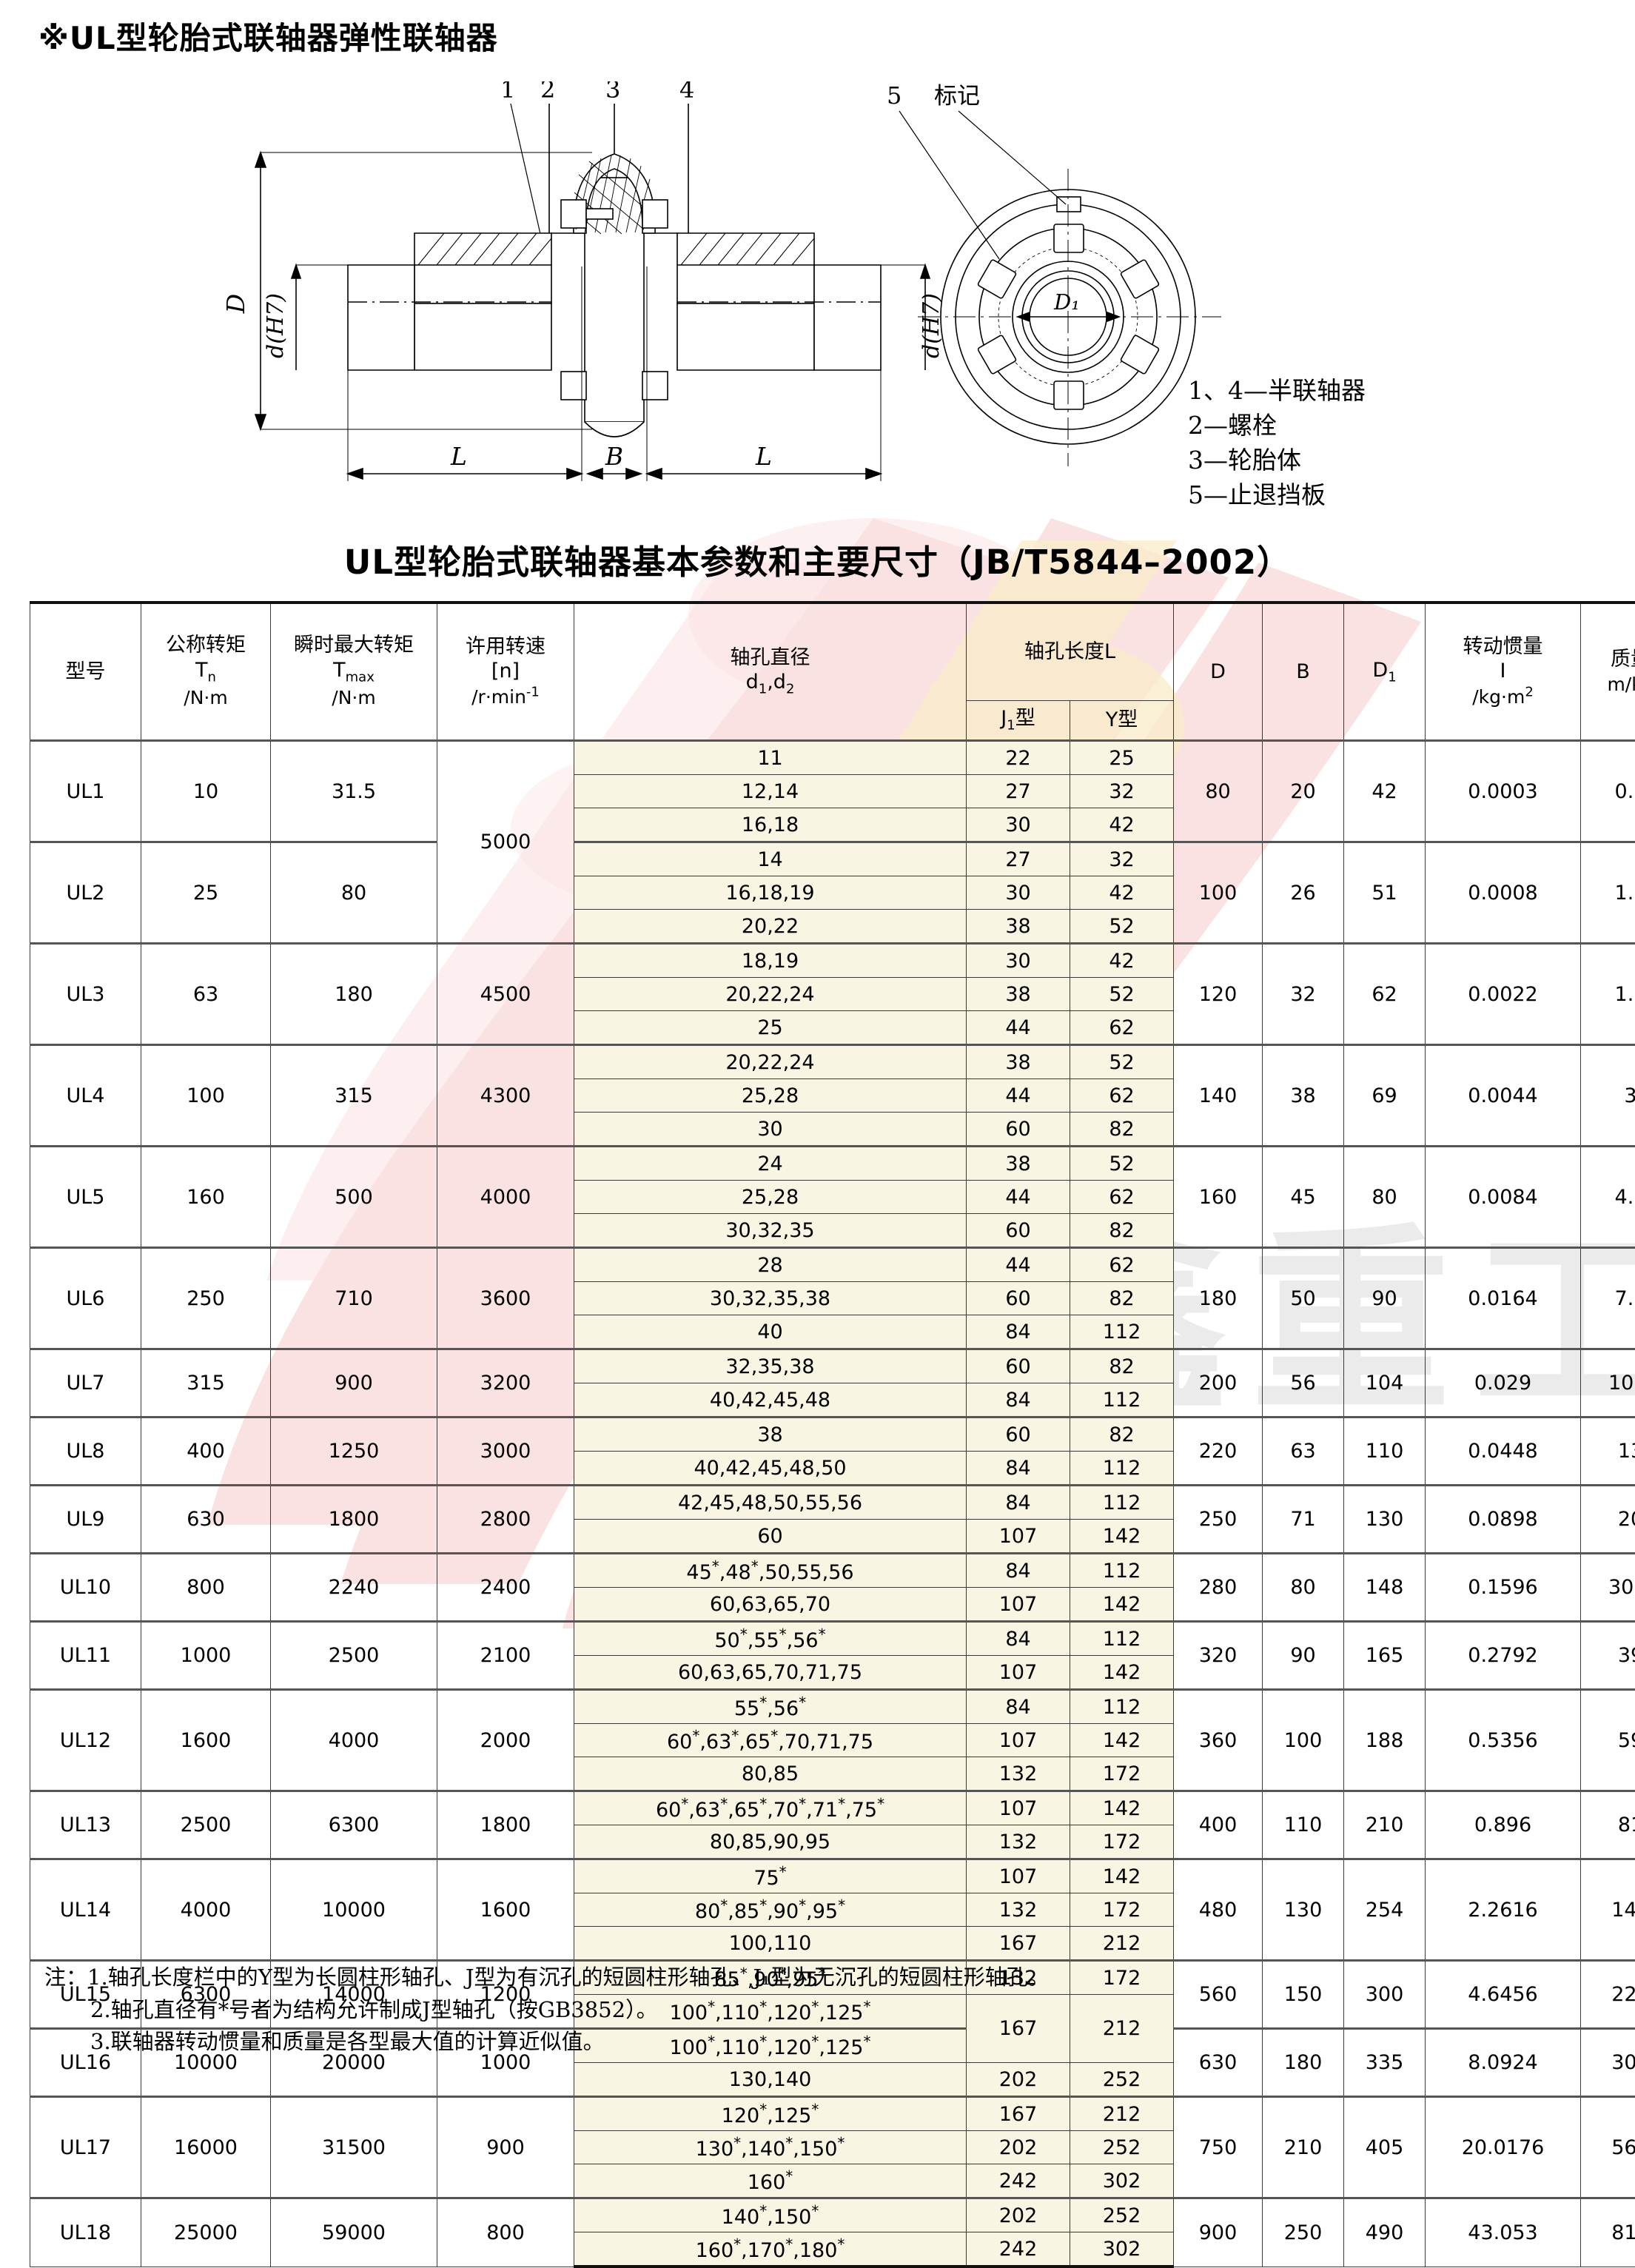 The width and height of the screenshot is (1635, 2268). What do you see at coordinates (1503, 1740) in the screenshot?
I see `cell-inertia: 0.5356` at bounding box center [1503, 1740].